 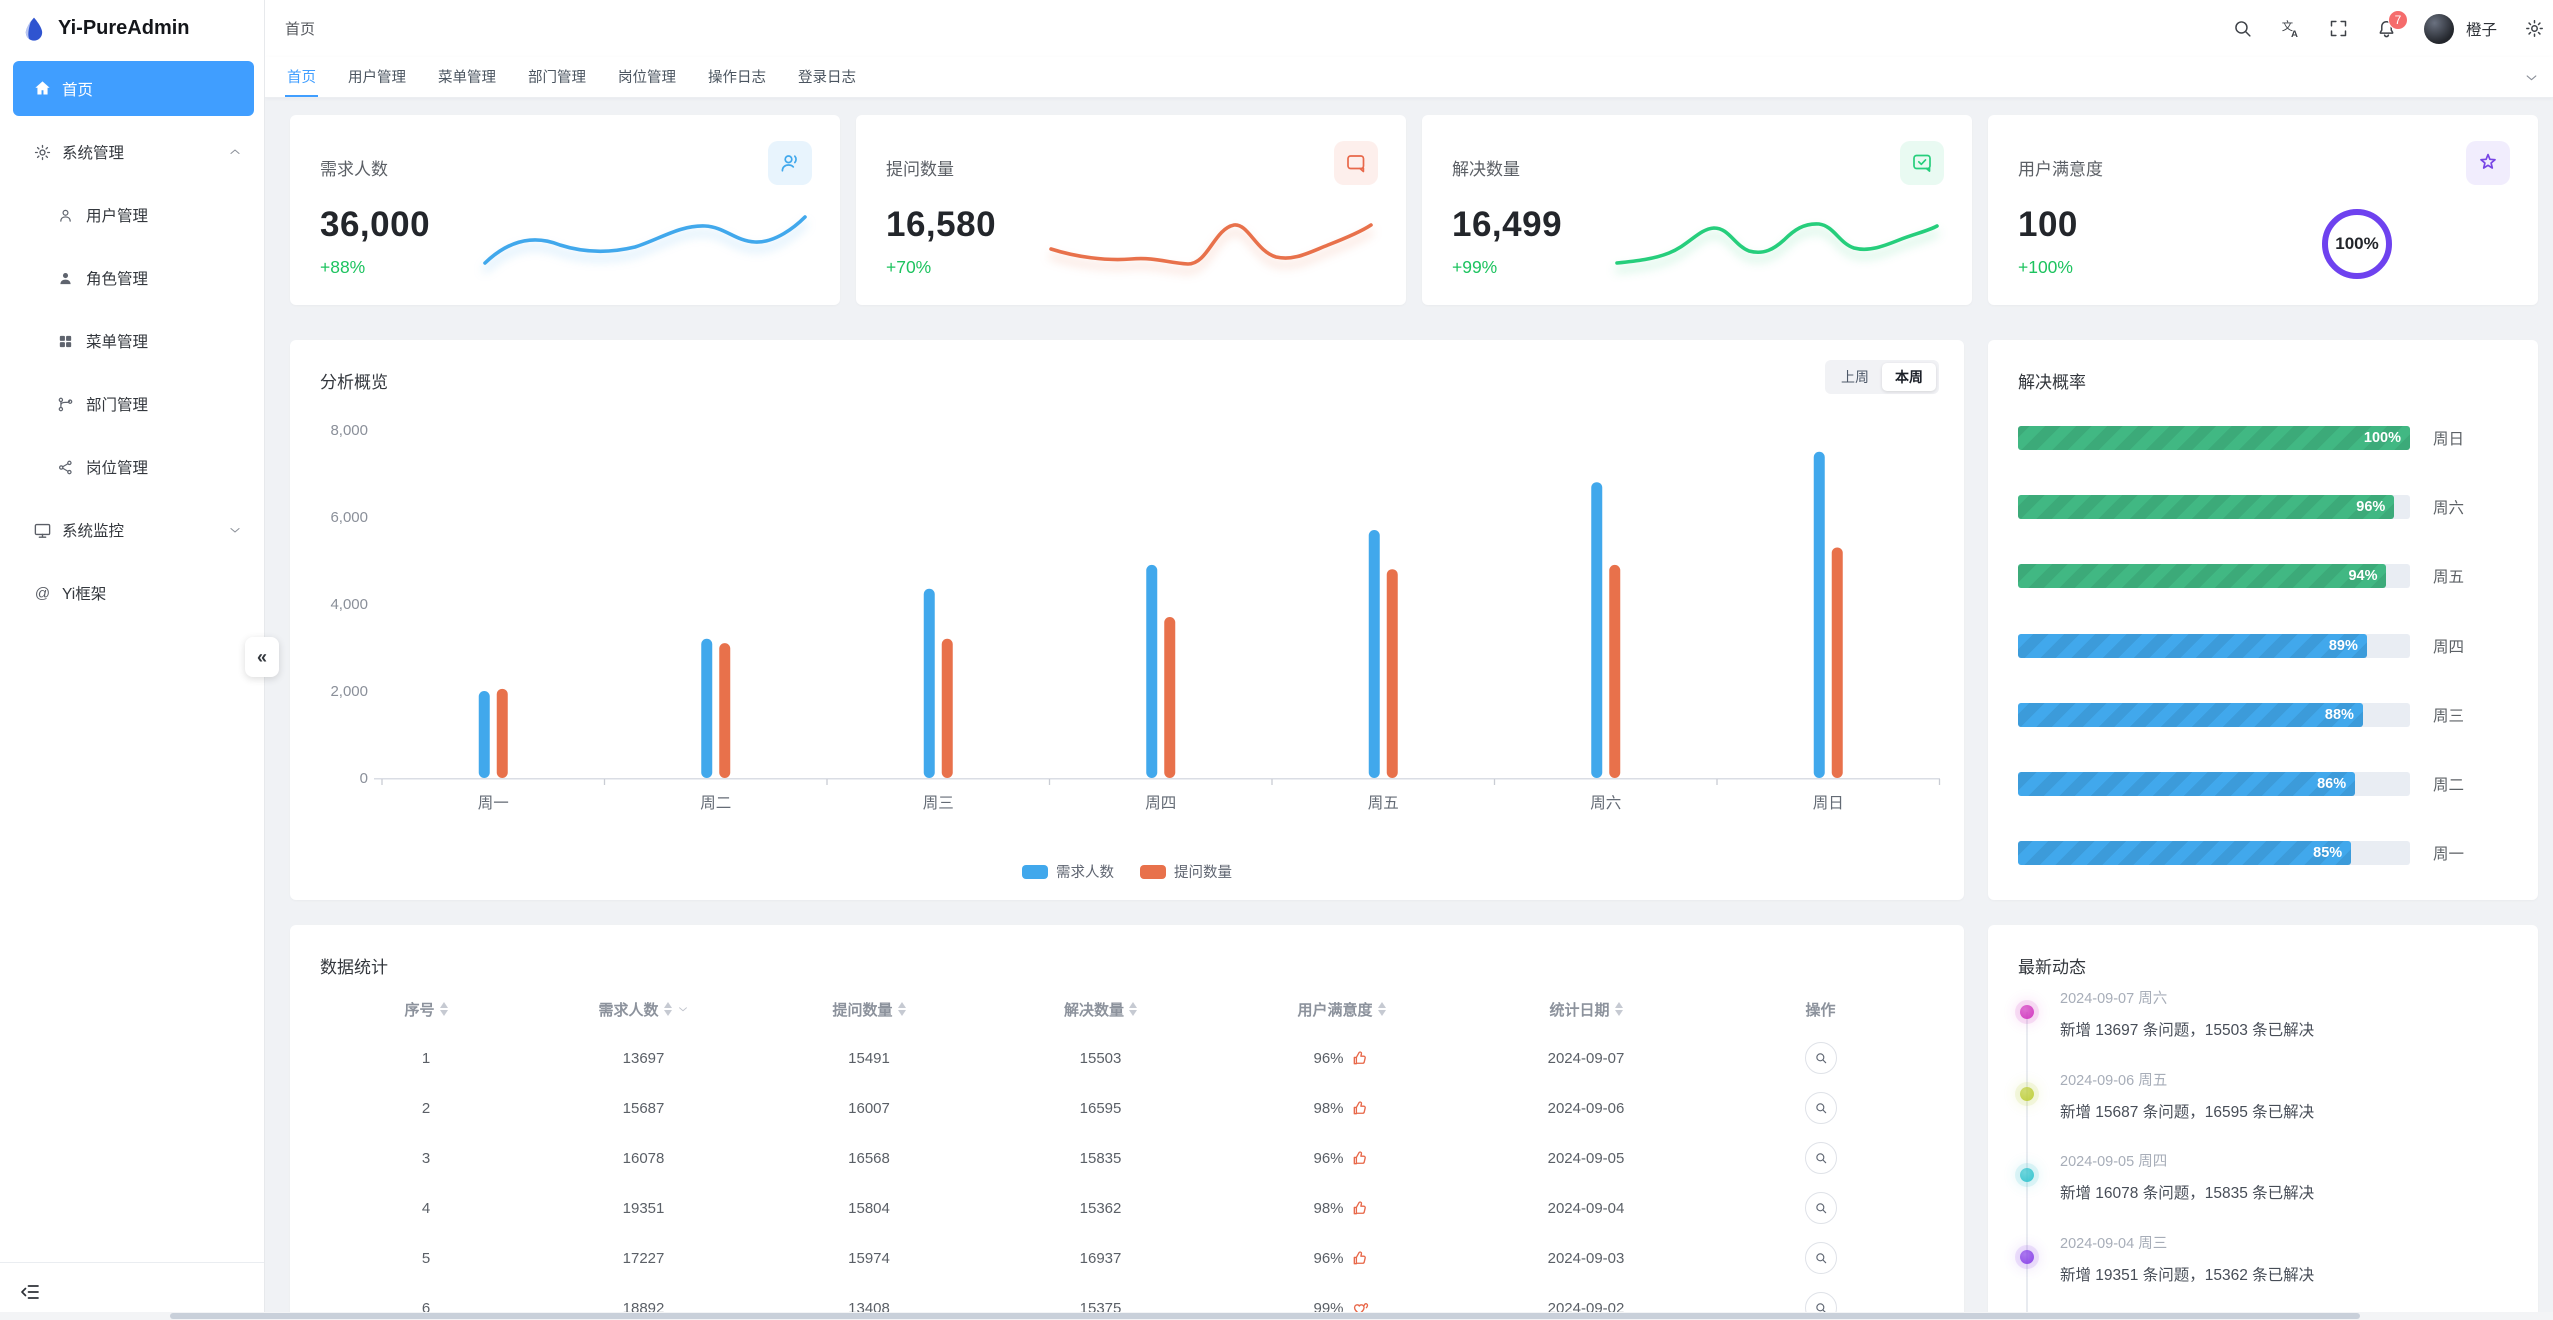 What do you see at coordinates (2052, 382) in the screenshot?
I see `solve-probability-title: 解决概率` at bounding box center [2052, 382].